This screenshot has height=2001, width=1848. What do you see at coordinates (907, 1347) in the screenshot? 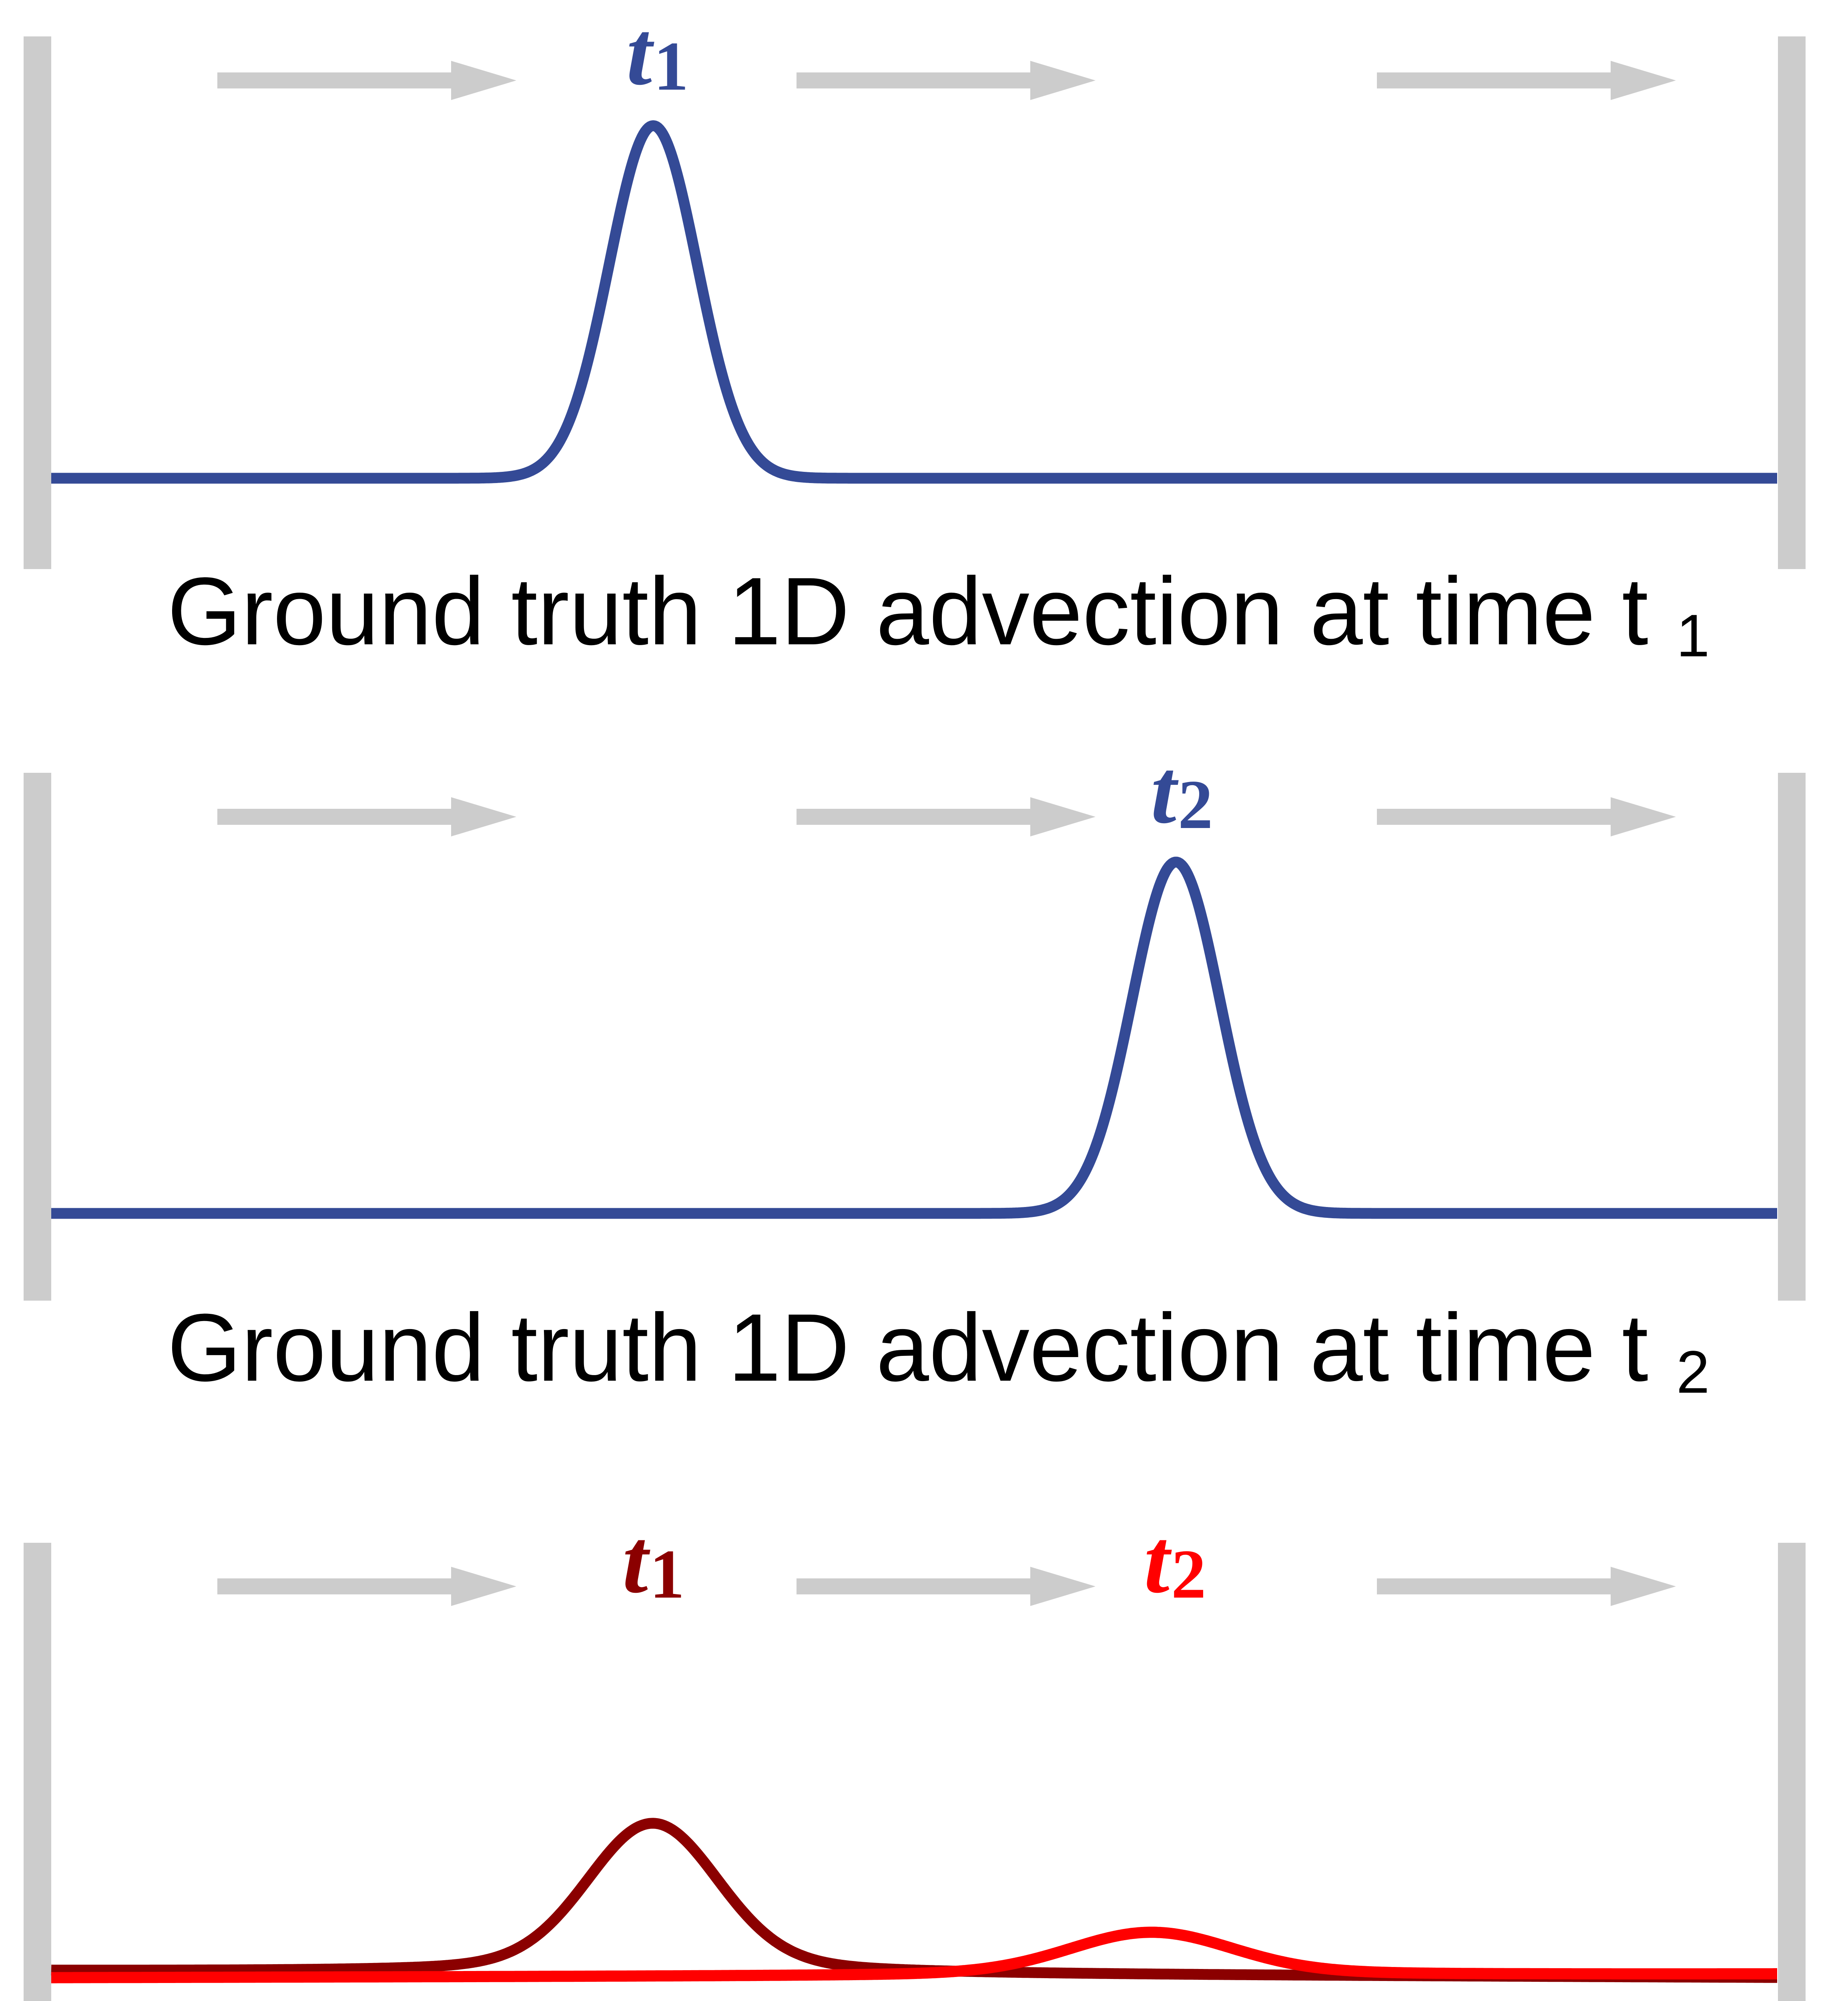
I see `caption-panel-2: Ground truth 1D advection at time t` at bounding box center [907, 1347].